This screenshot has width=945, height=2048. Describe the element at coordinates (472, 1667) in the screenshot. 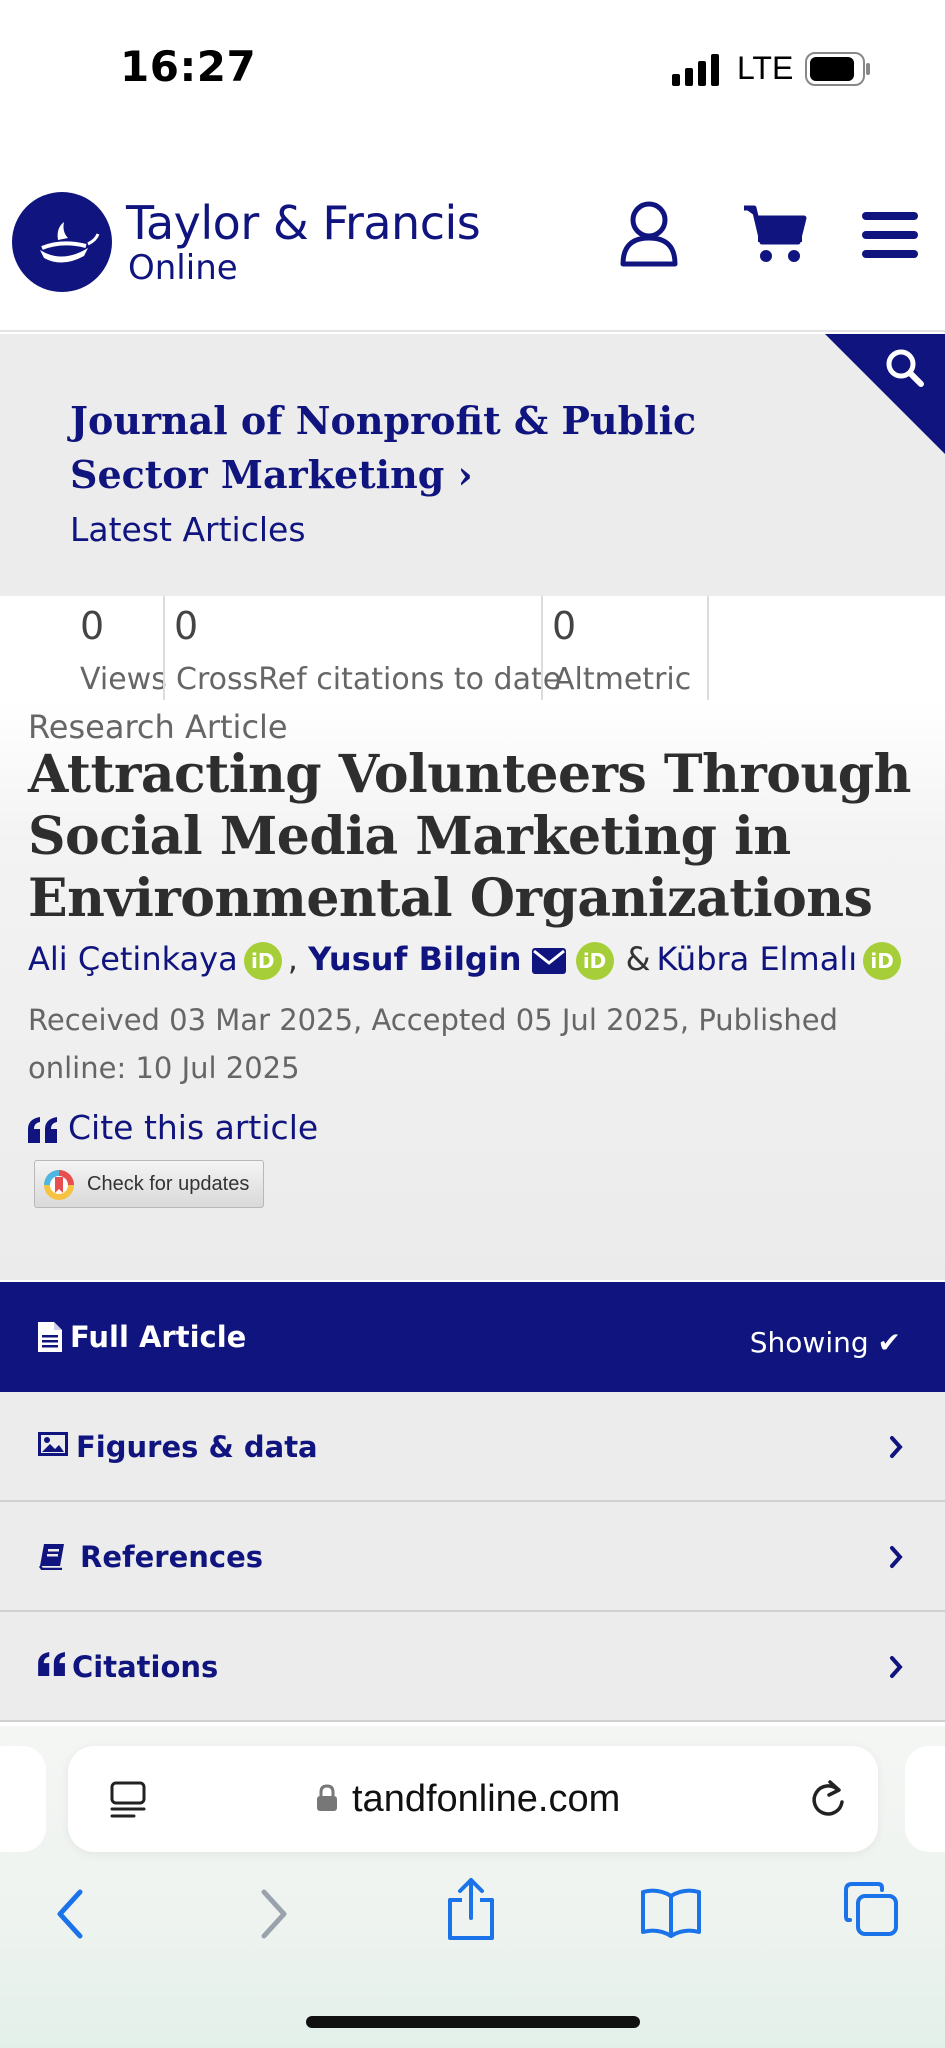

I see `tab-citations: Citations` at that location.